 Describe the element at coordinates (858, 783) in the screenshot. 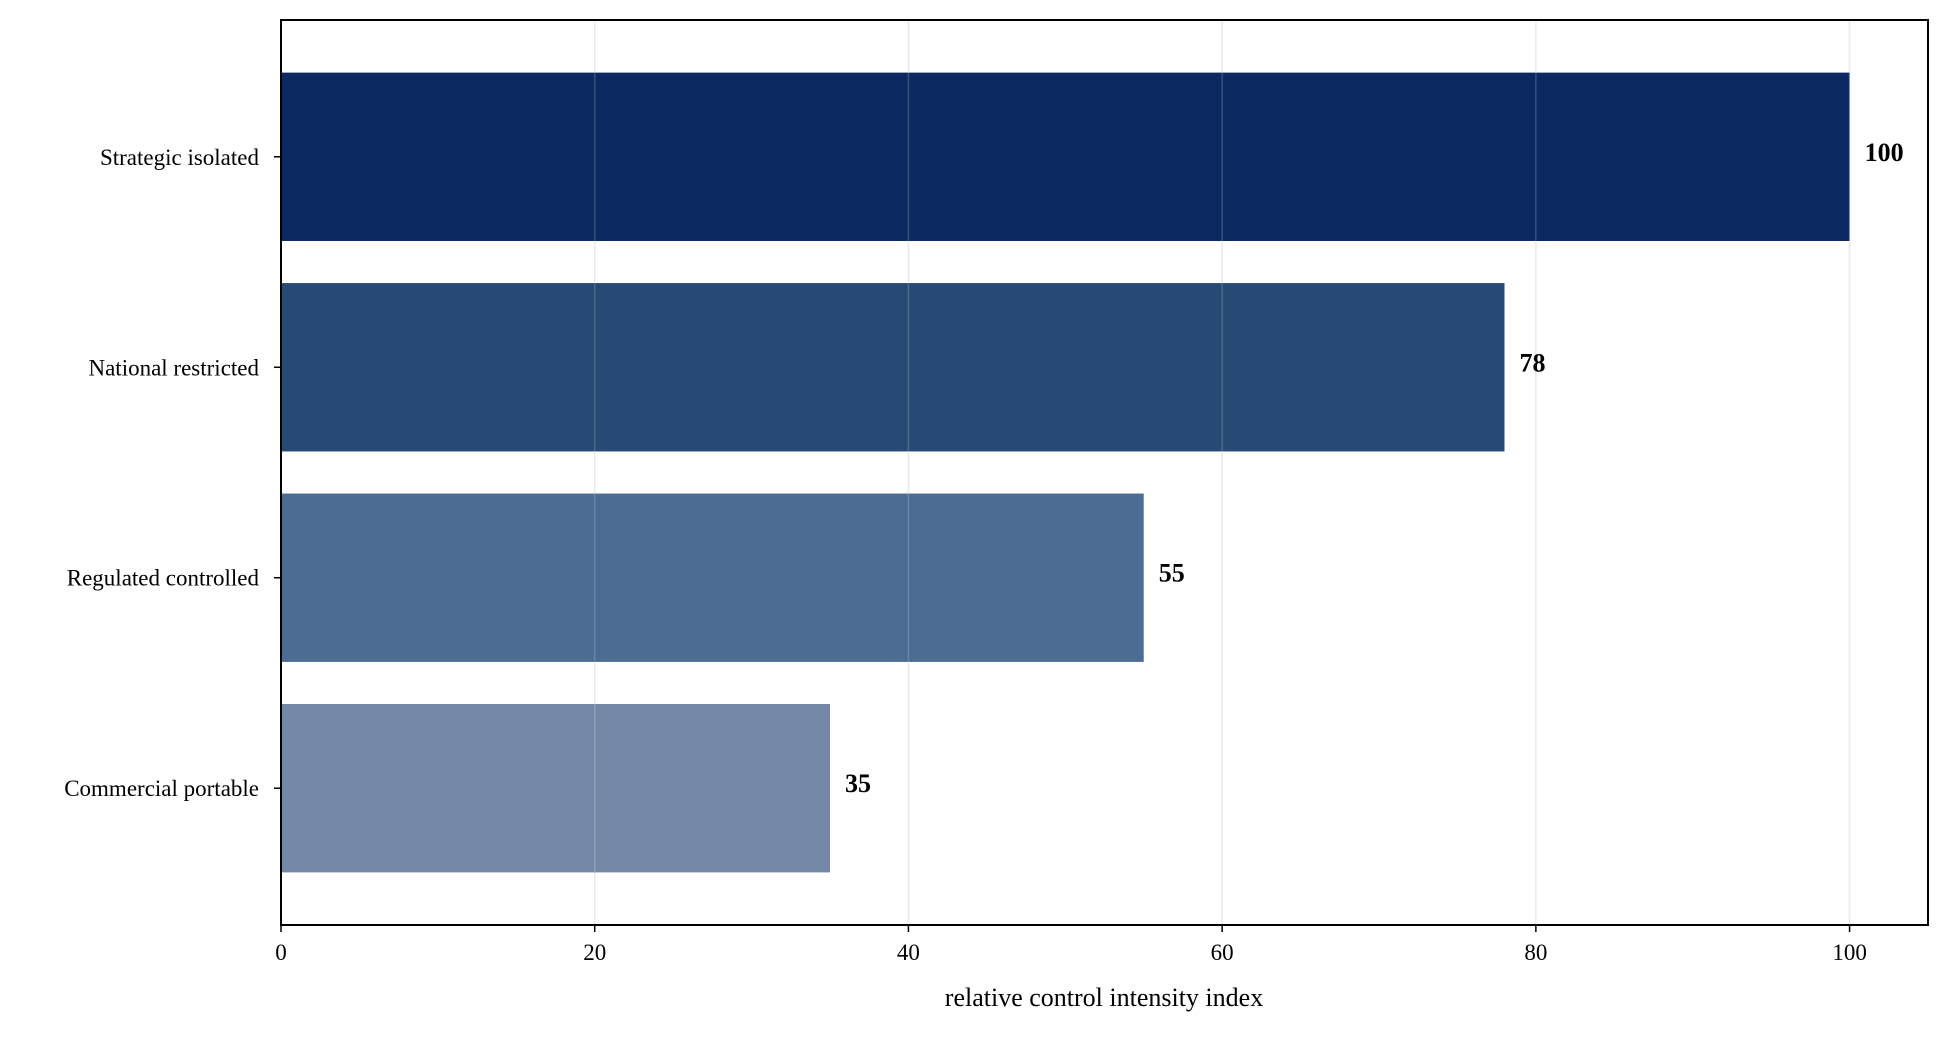

I see `value-label: 35` at that location.